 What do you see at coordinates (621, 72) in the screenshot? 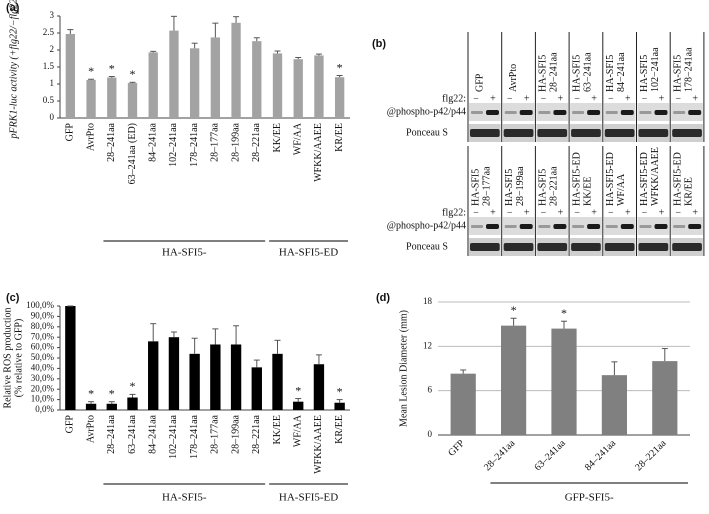
I see `lane-header: 84−241aa` at bounding box center [621, 72].